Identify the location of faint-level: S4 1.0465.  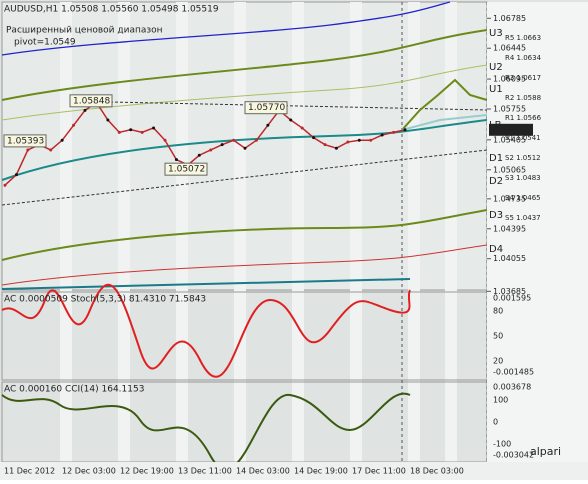
(523, 198).